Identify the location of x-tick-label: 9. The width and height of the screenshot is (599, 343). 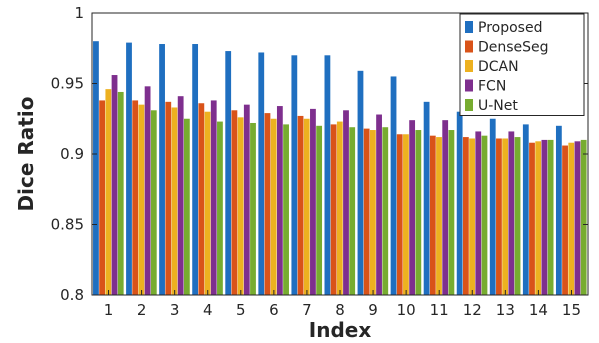
(373, 310).